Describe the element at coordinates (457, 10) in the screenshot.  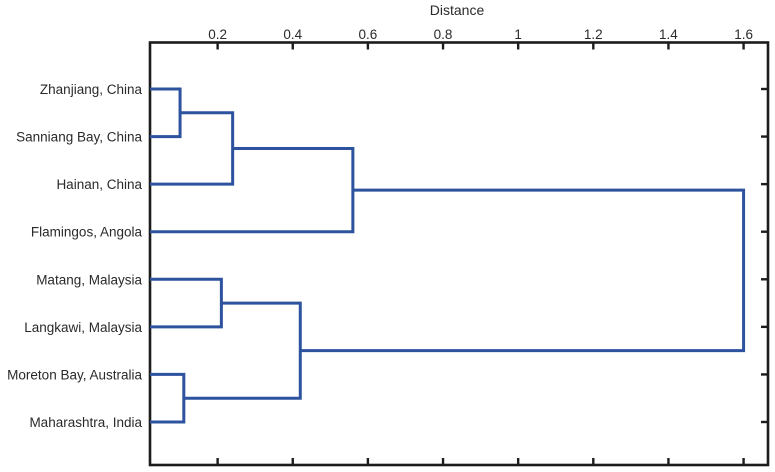
I see `axis-title: Distance` at that location.